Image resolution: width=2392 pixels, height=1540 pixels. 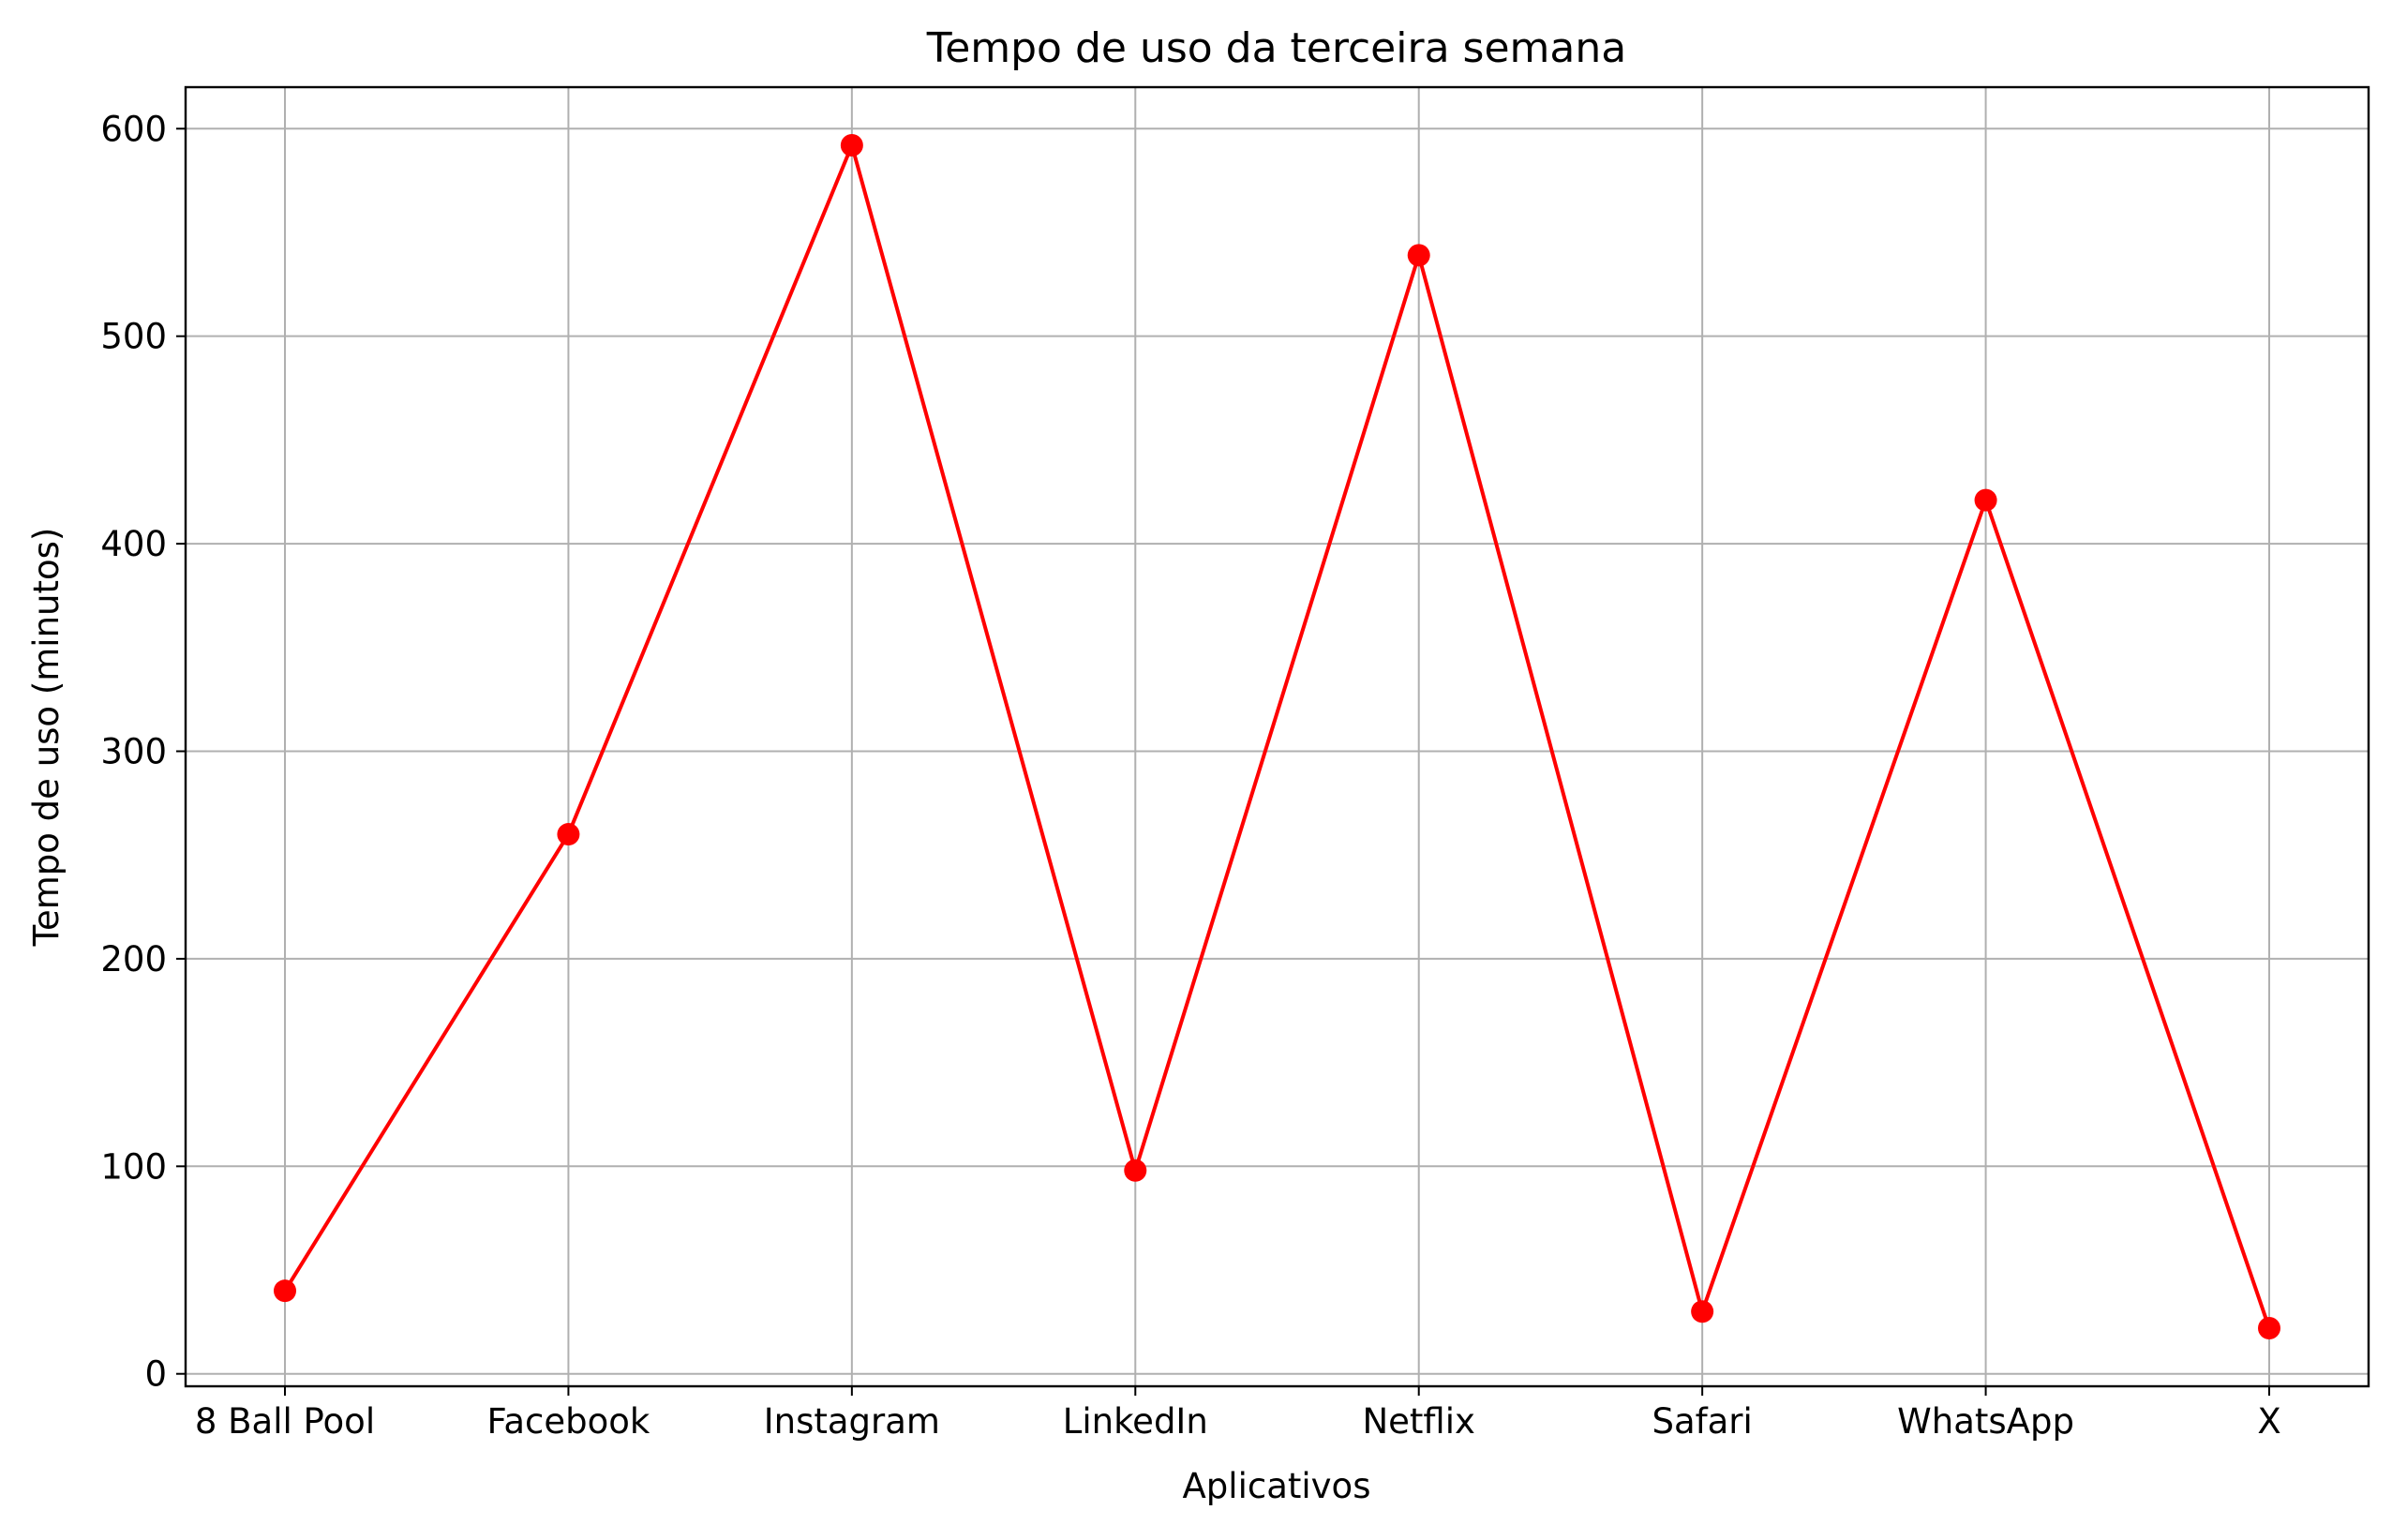 I want to click on x-tick-label: X, so click(x=2268, y=1422).